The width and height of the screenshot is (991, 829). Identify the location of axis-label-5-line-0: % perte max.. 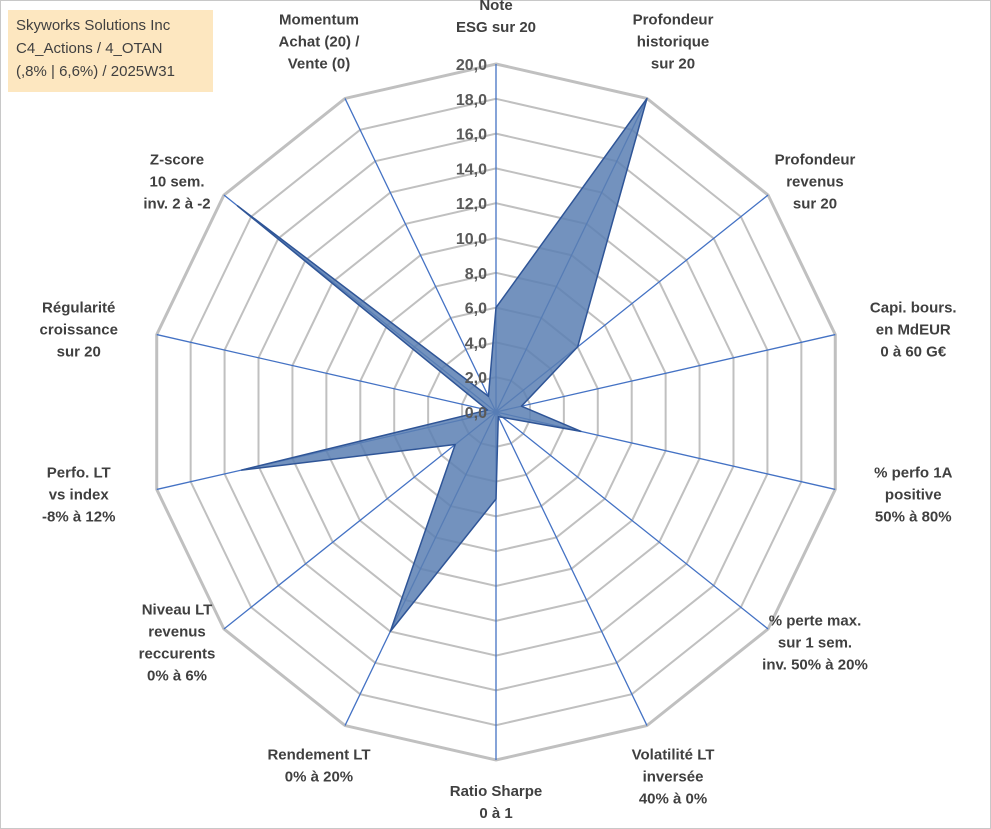
(815, 621).